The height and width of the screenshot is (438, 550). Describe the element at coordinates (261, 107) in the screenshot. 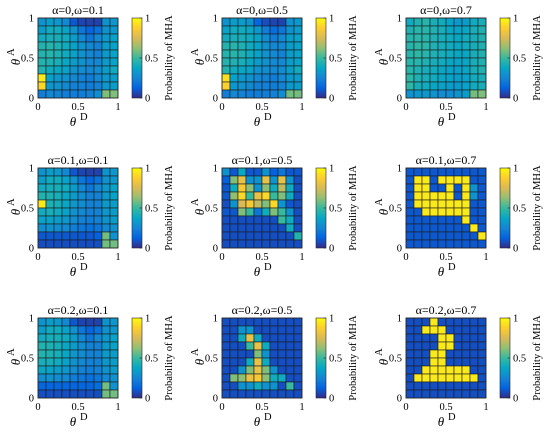

I see `x-tick-label: 0.5` at that location.